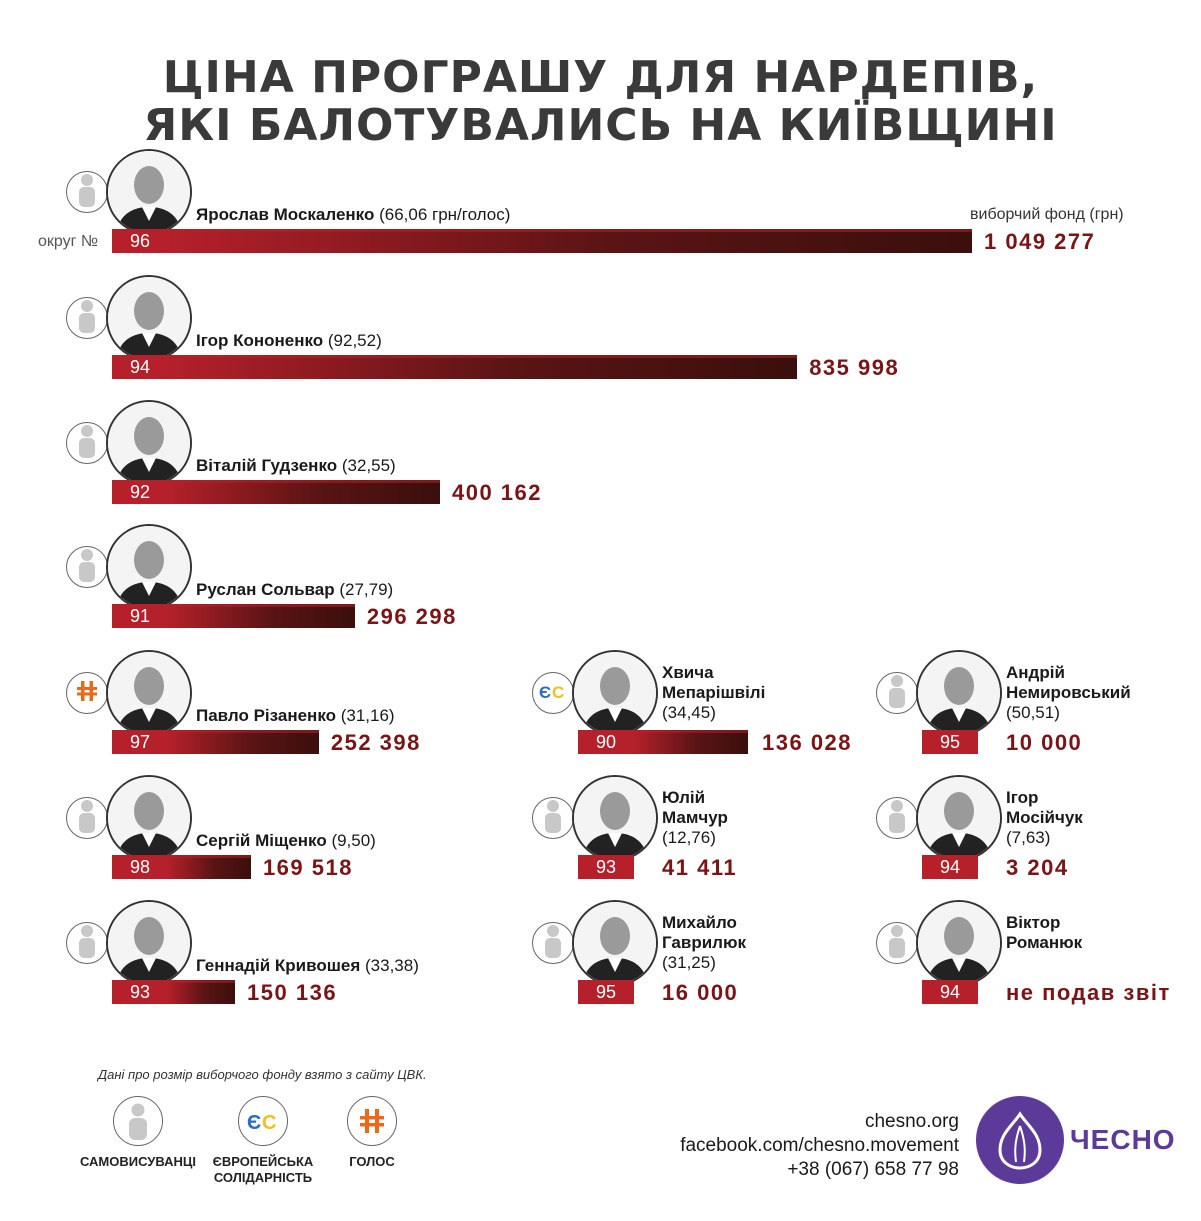 Image resolution: width=1201 pixels, height=1221 pixels. I want to click on district-number: 93, so click(140, 992).